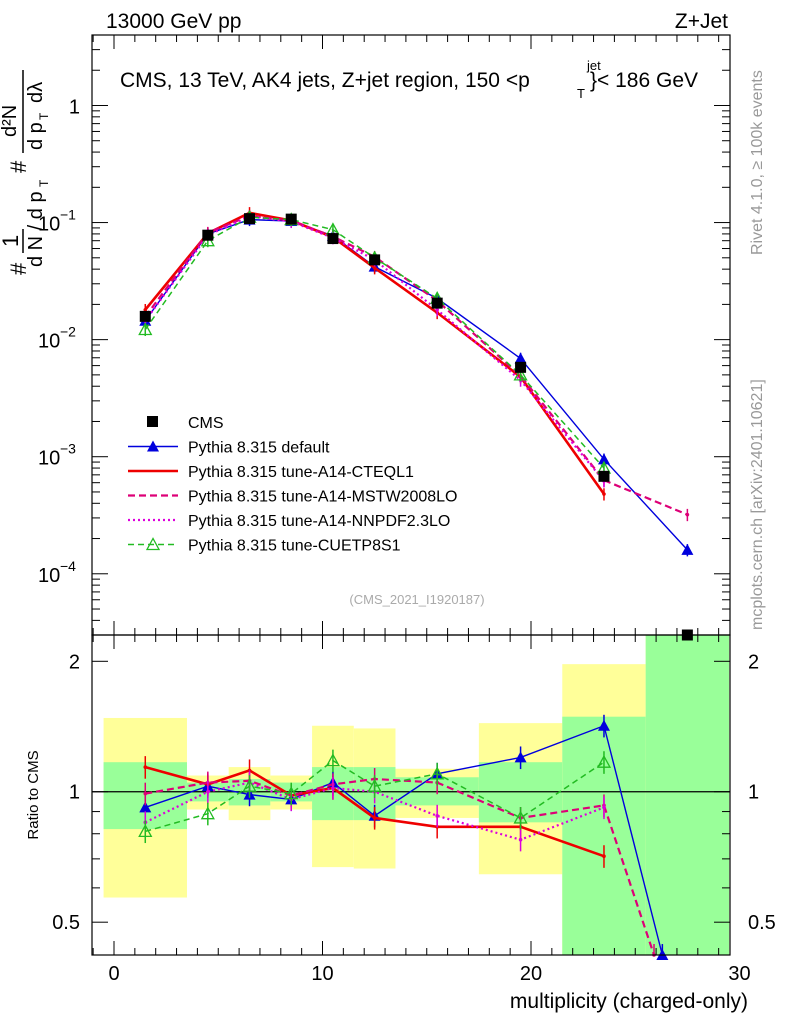 The width and height of the screenshot is (786, 1024). I want to click on y-label-den-b: d p, so click(36, 136).